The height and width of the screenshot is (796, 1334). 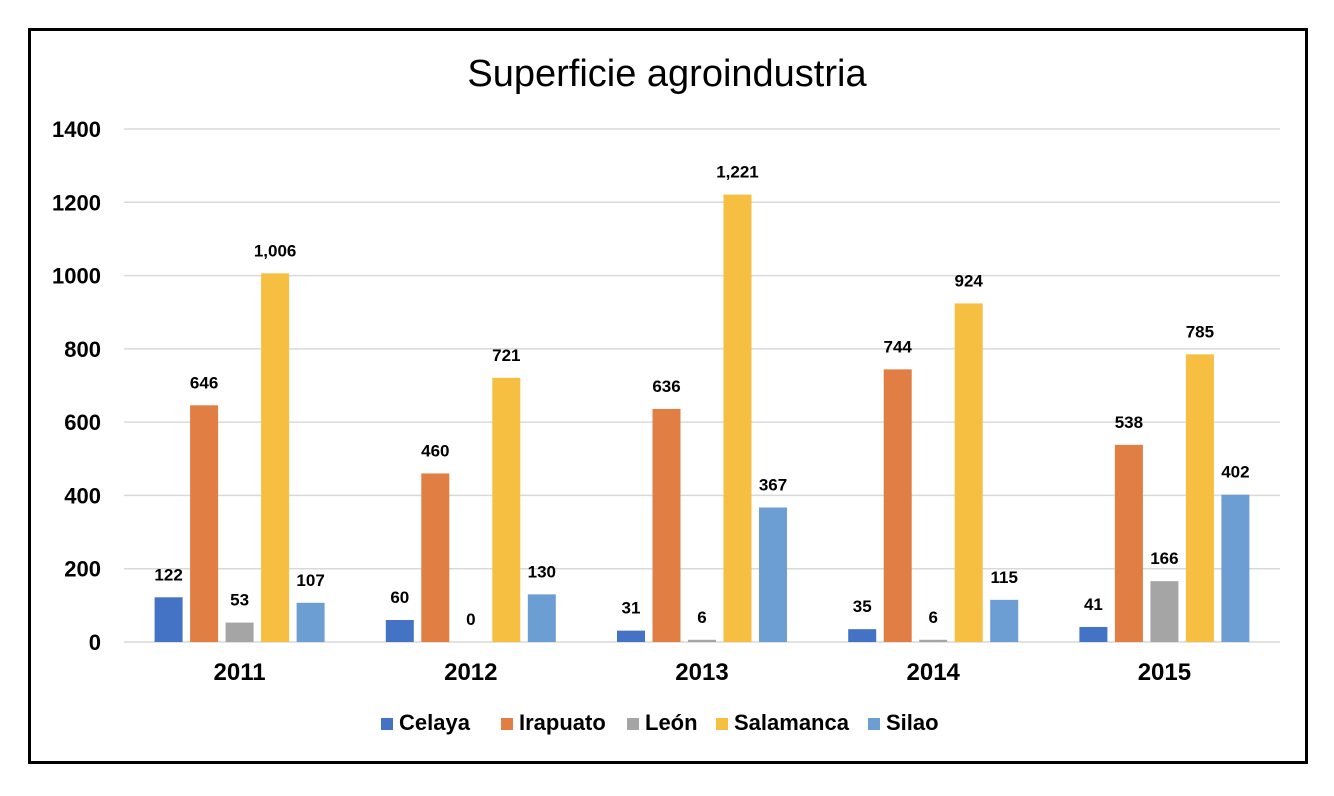 I want to click on bar-silao-2011, so click(x=310, y=622).